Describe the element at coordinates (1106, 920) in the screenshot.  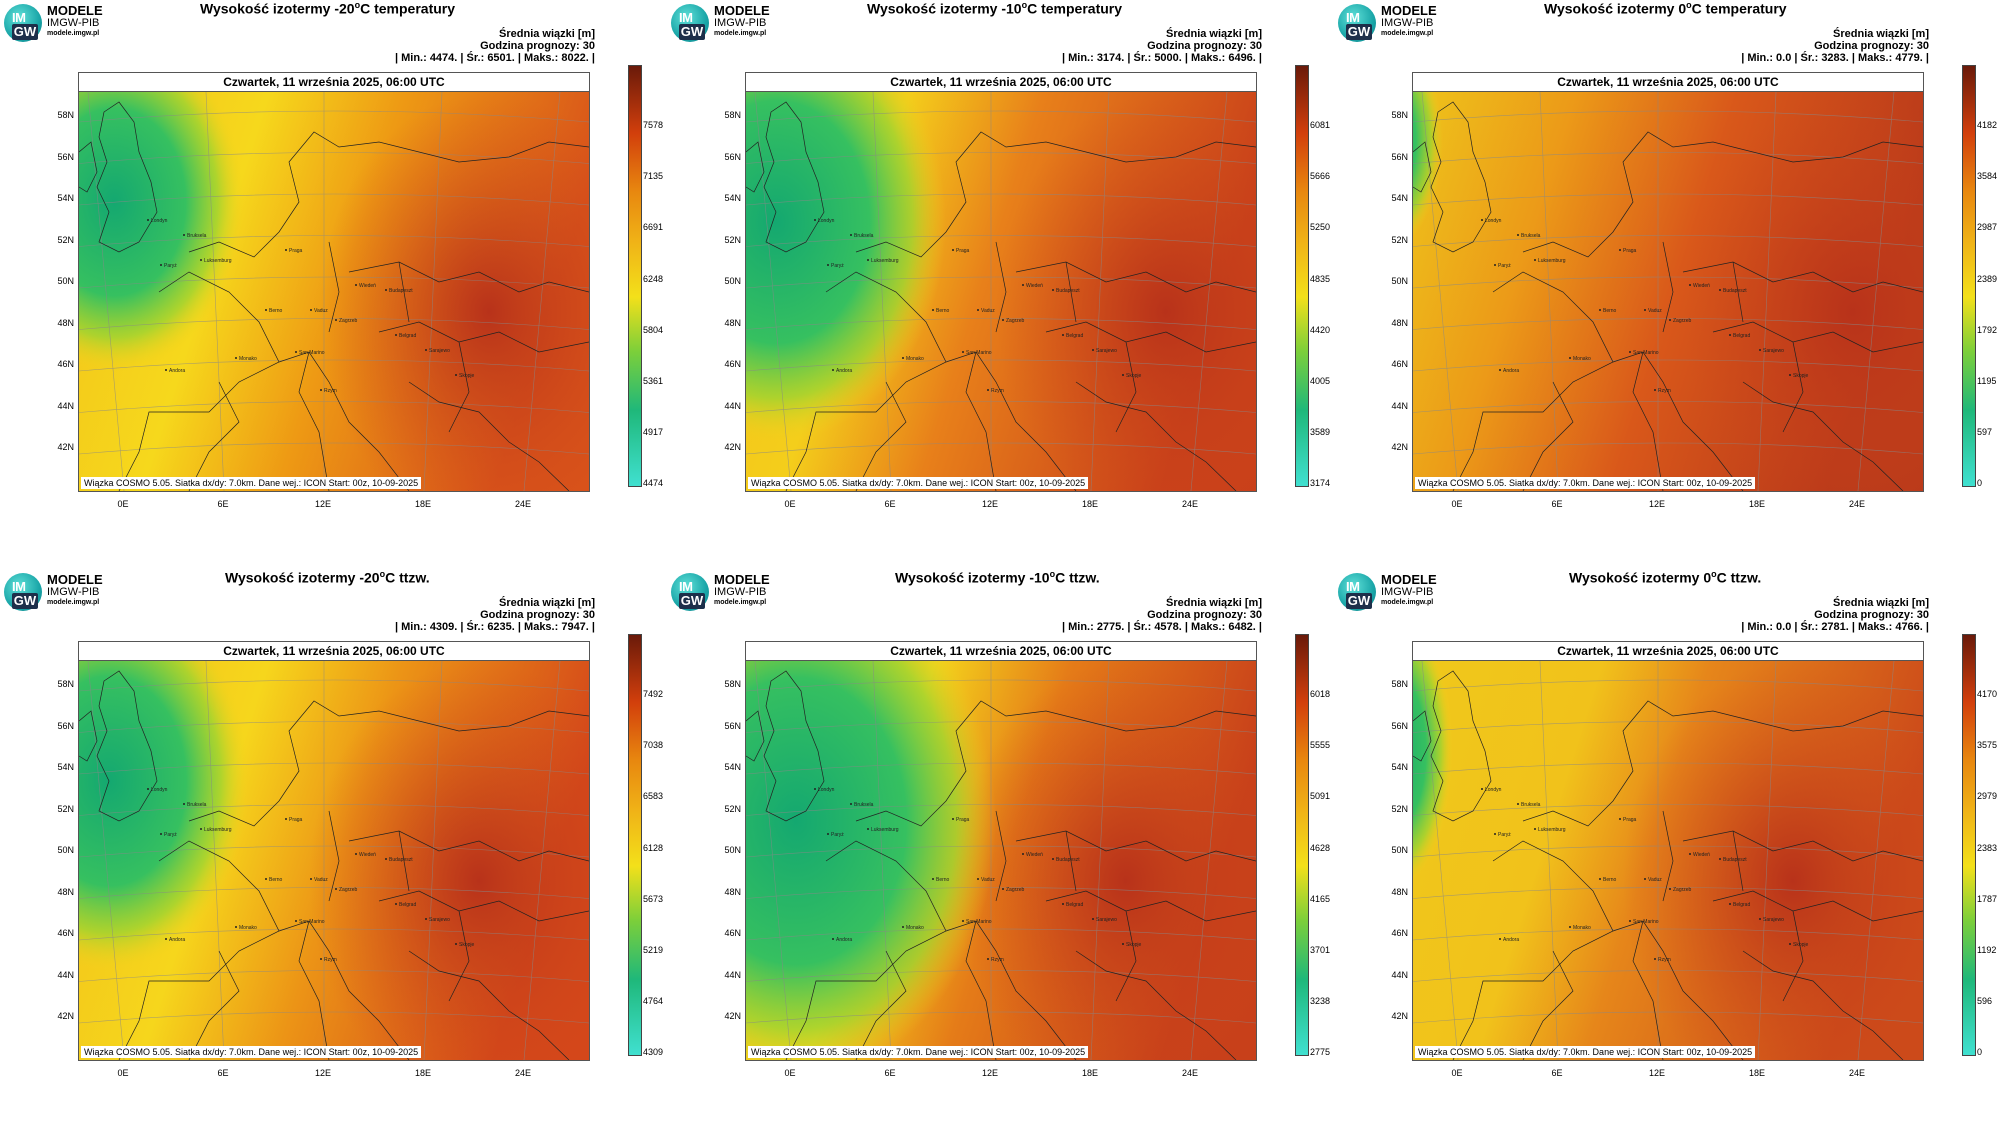
I see `city-label: Sarajewo` at that location.